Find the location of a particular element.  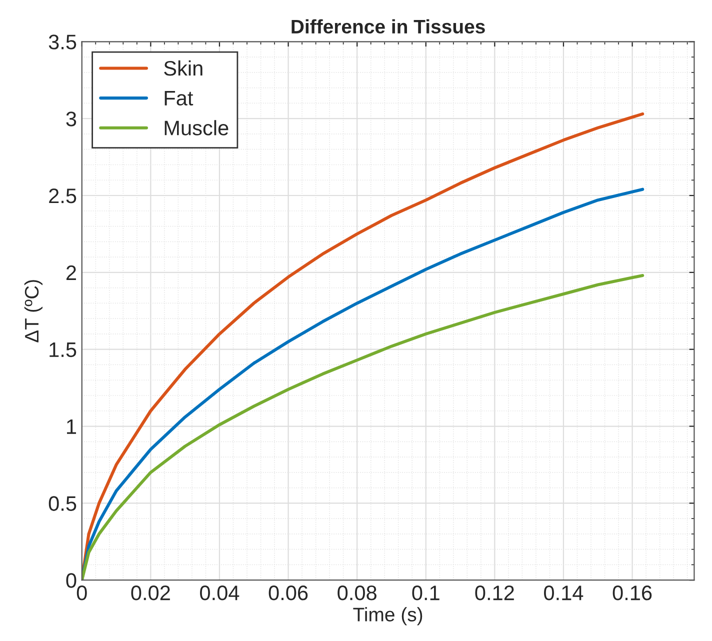

legend-label: Muscle is located at coordinates (196, 128).